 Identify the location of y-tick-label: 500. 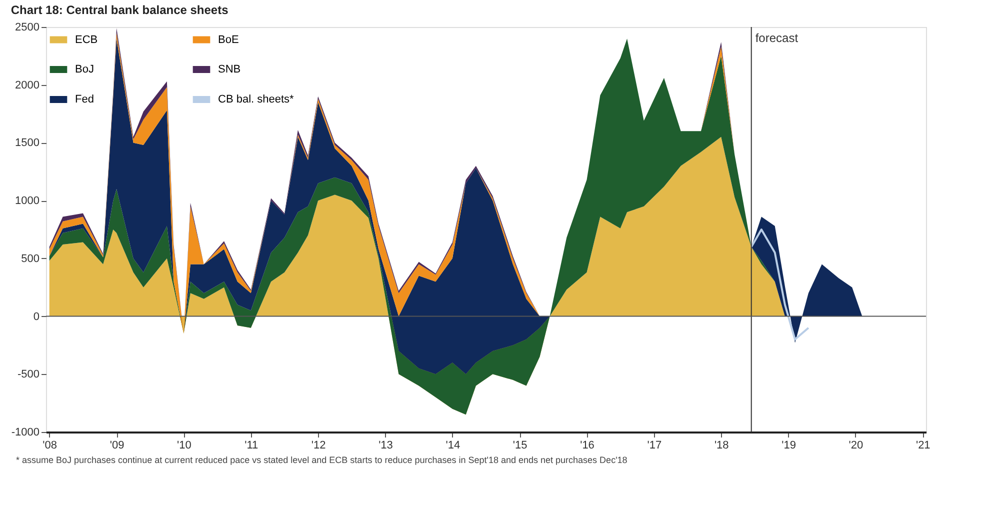
(30, 258).